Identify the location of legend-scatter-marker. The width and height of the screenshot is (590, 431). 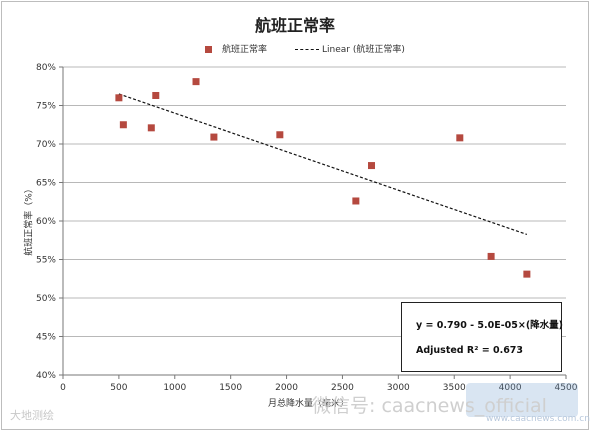
(208, 49).